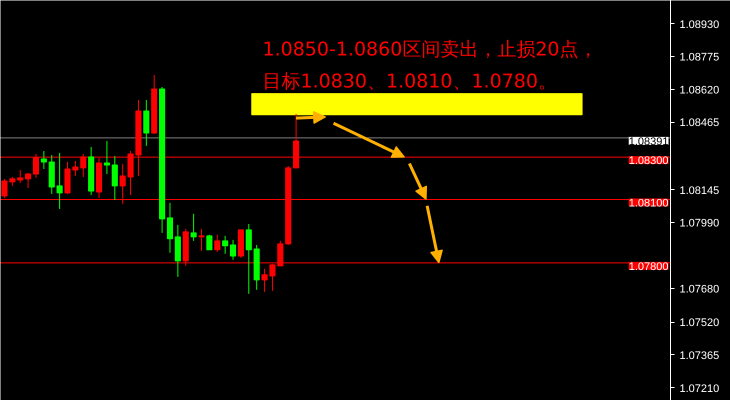 The width and height of the screenshot is (730, 400). Describe the element at coordinates (700, 289) in the screenshot. I see `y-tick-label: 1.07680` at that location.